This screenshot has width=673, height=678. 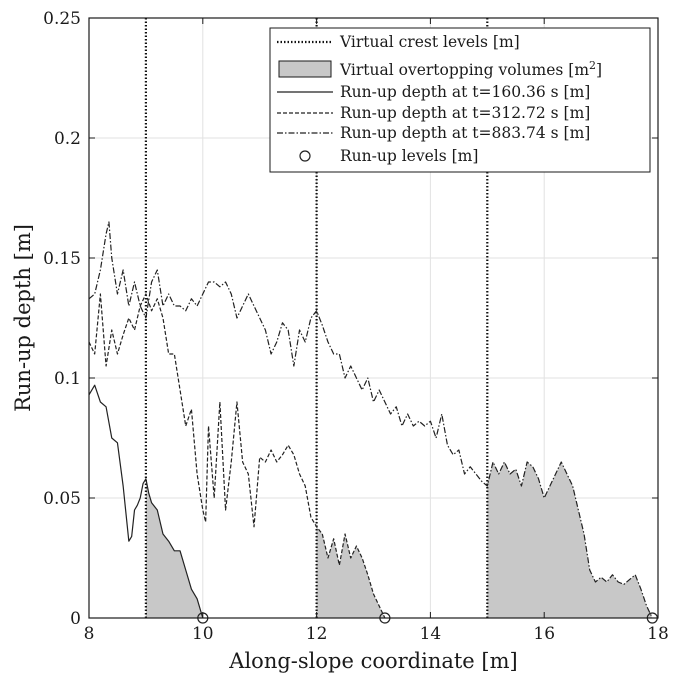 I want to click on legend-runup-label: Run-up levels [m], so click(x=409, y=156).